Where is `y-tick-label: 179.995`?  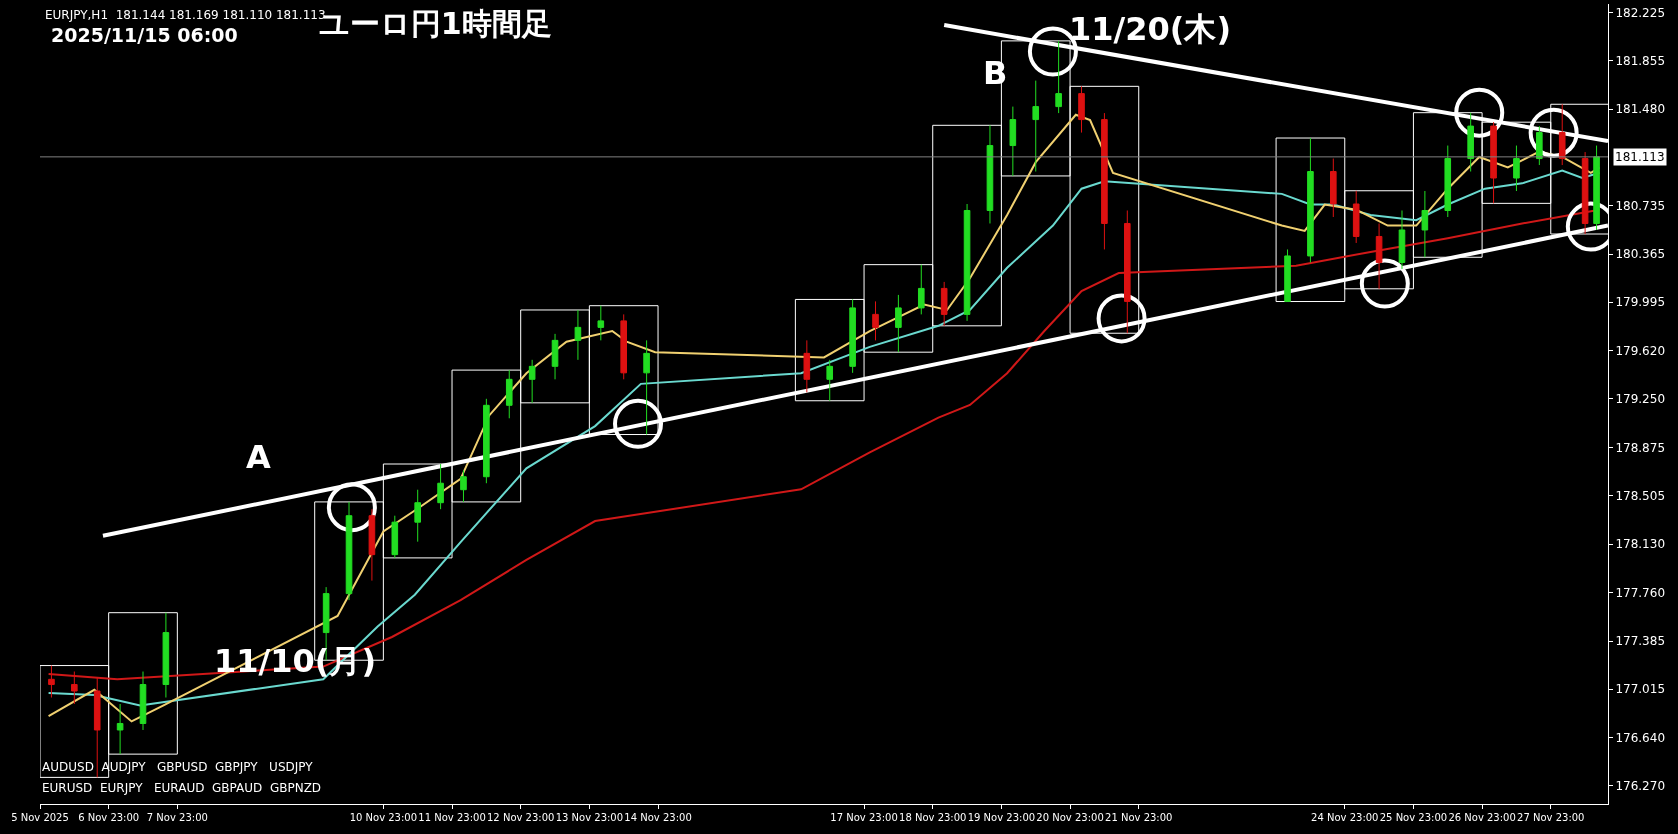
y-tick-label: 179.995 is located at coordinates (1640, 302).